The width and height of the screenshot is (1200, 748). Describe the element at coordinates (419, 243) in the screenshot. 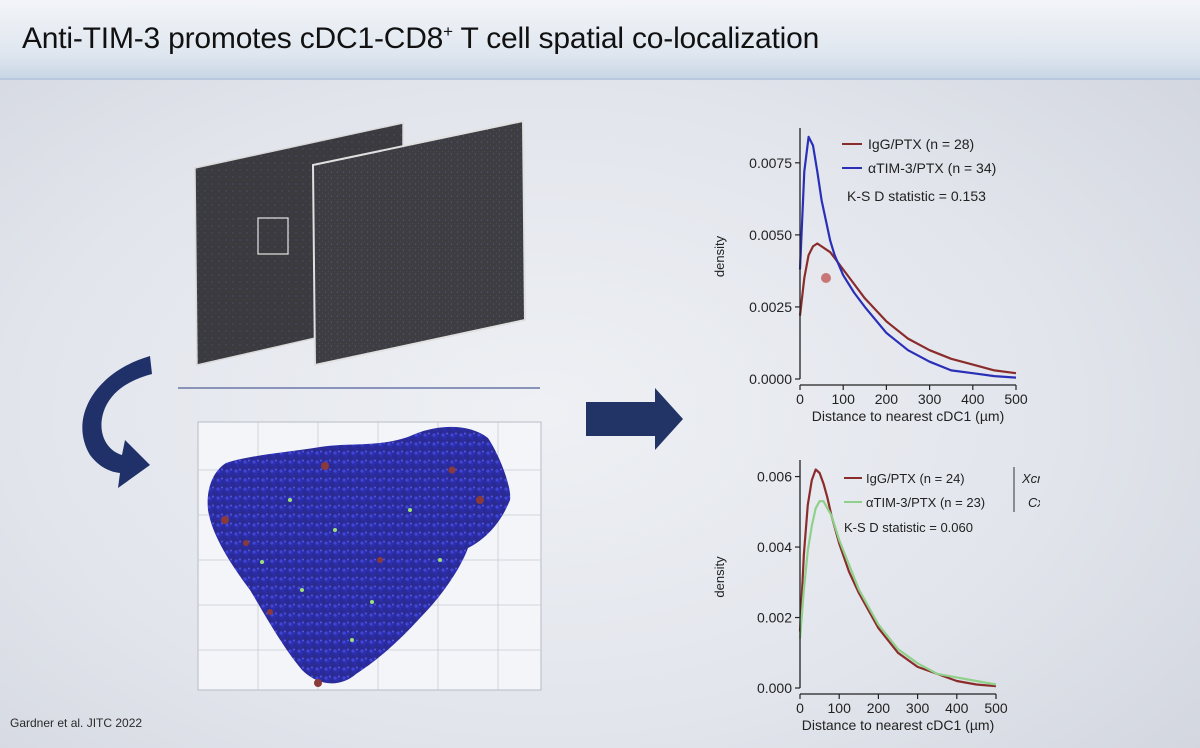

I see `microscopy-panel-front` at that location.